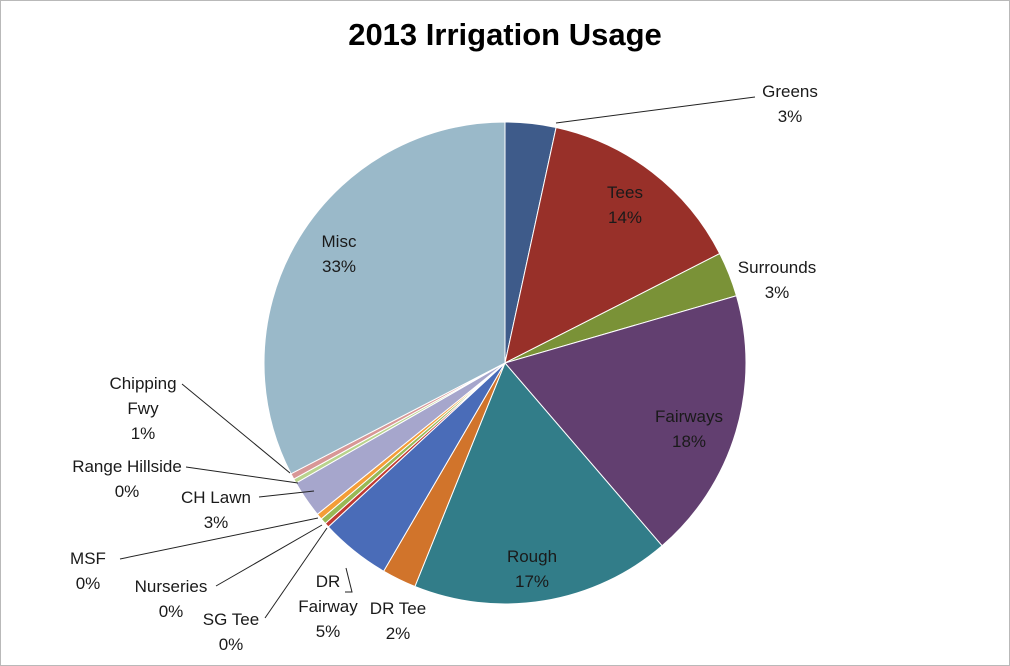 The image size is (1010, 666). Describe the element at coordinates (328, 581) in the screenshot. I see `data-label-line: DR` at that location.